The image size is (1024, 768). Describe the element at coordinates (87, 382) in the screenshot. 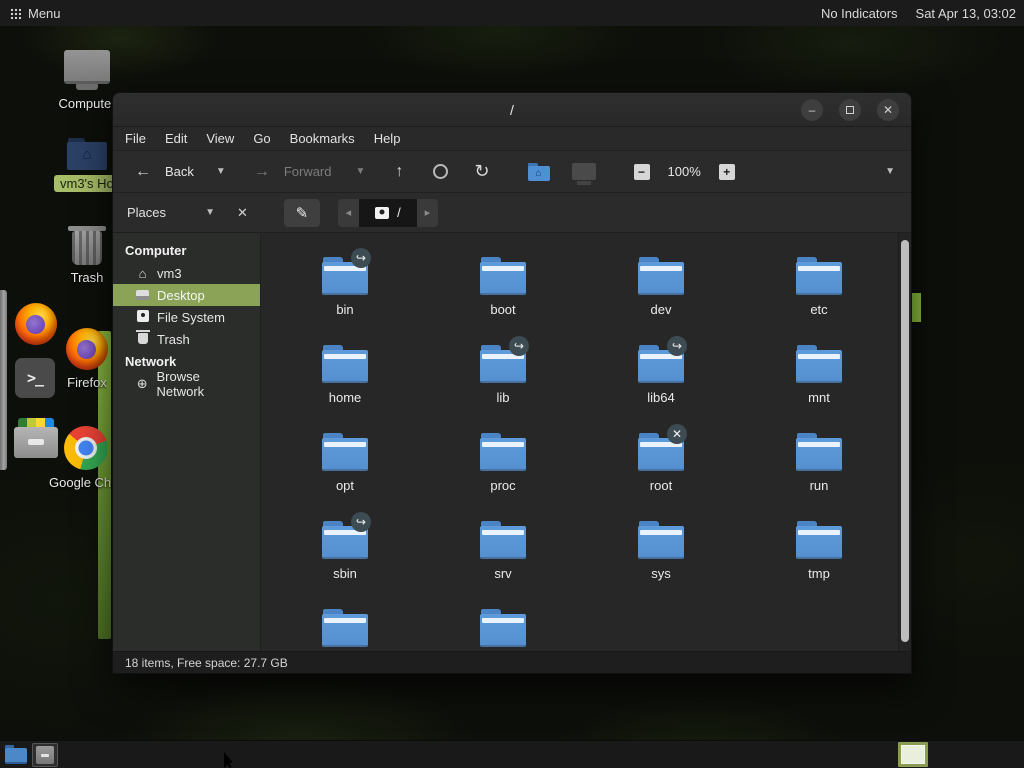

I see `desktop-icon-label: Firefox` at that location.